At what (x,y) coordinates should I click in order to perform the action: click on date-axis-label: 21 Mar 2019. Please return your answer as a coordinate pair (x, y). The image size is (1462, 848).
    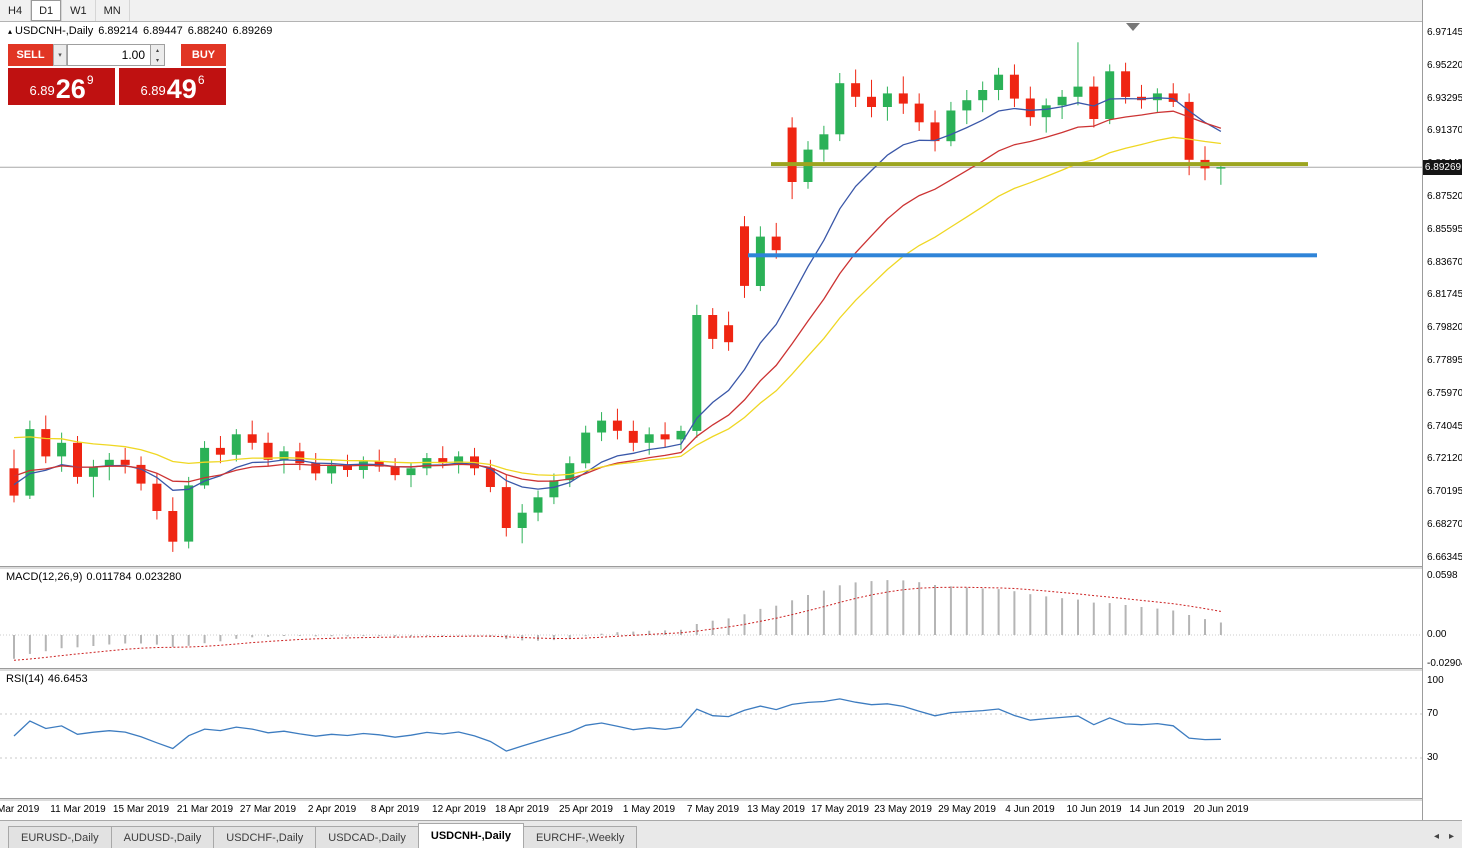
    Looking at the image, I should click on (205, 809).